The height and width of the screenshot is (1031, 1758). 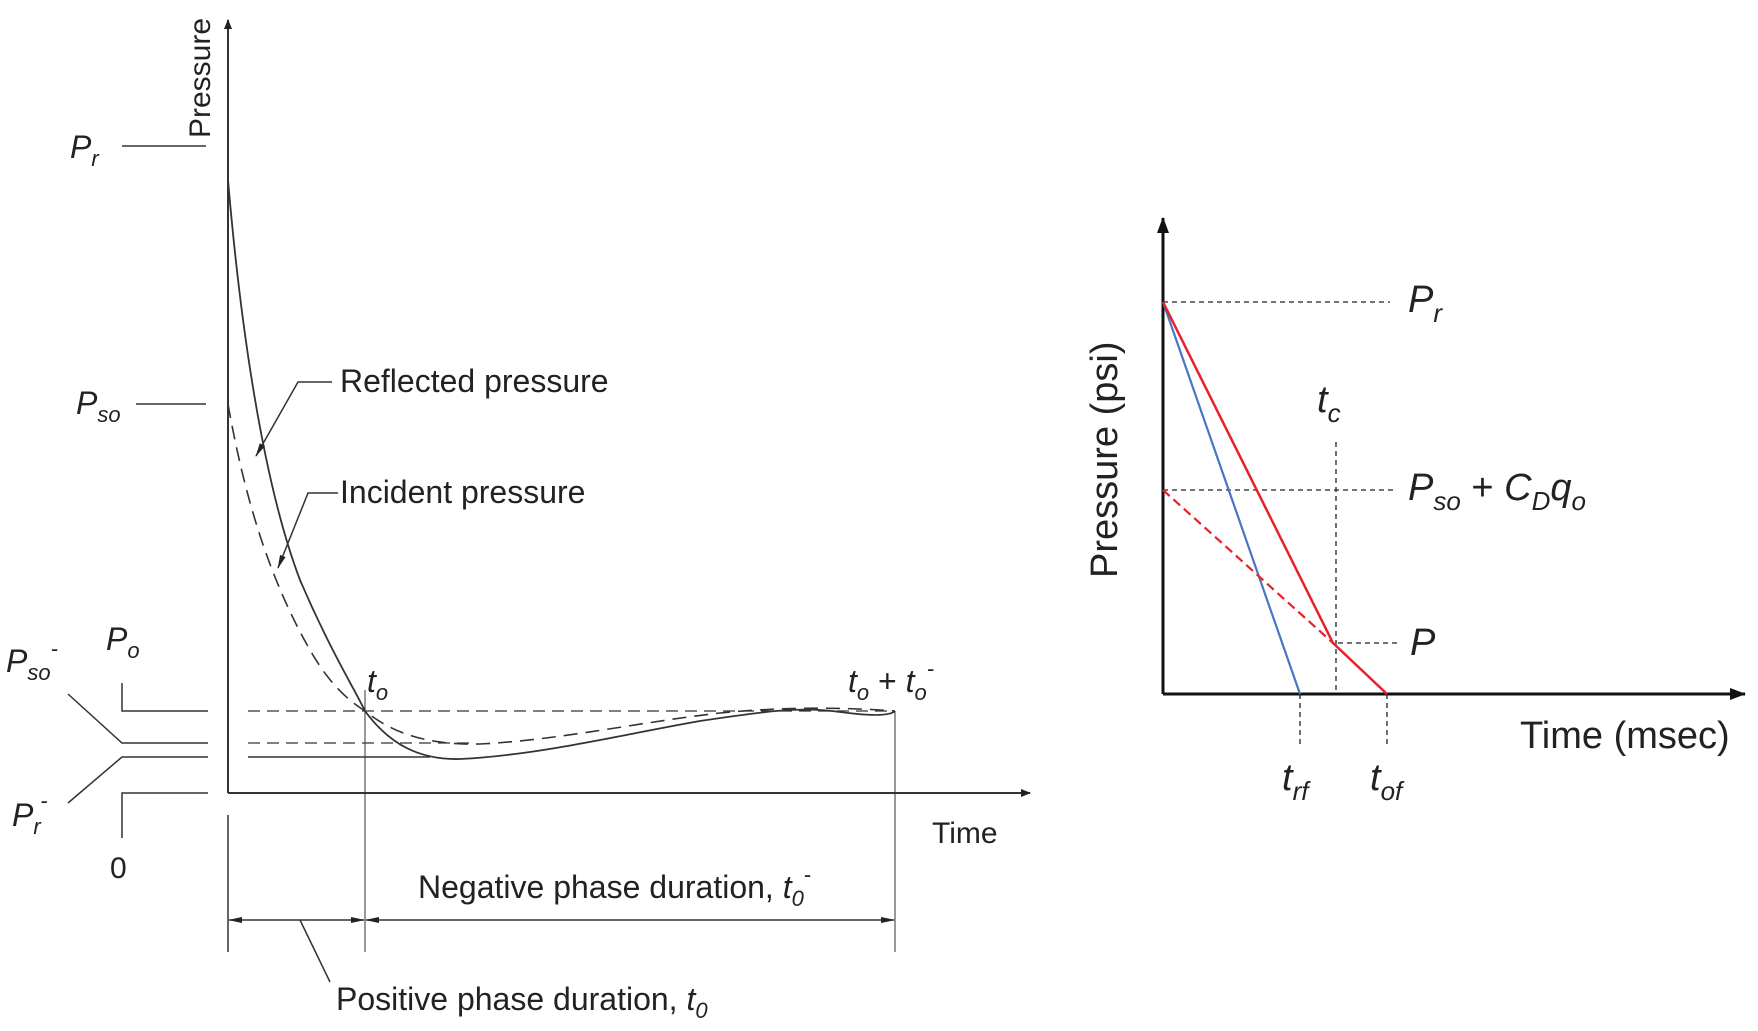 I want to click on left-x-axis-label: Time, so click(x=965, y=833).